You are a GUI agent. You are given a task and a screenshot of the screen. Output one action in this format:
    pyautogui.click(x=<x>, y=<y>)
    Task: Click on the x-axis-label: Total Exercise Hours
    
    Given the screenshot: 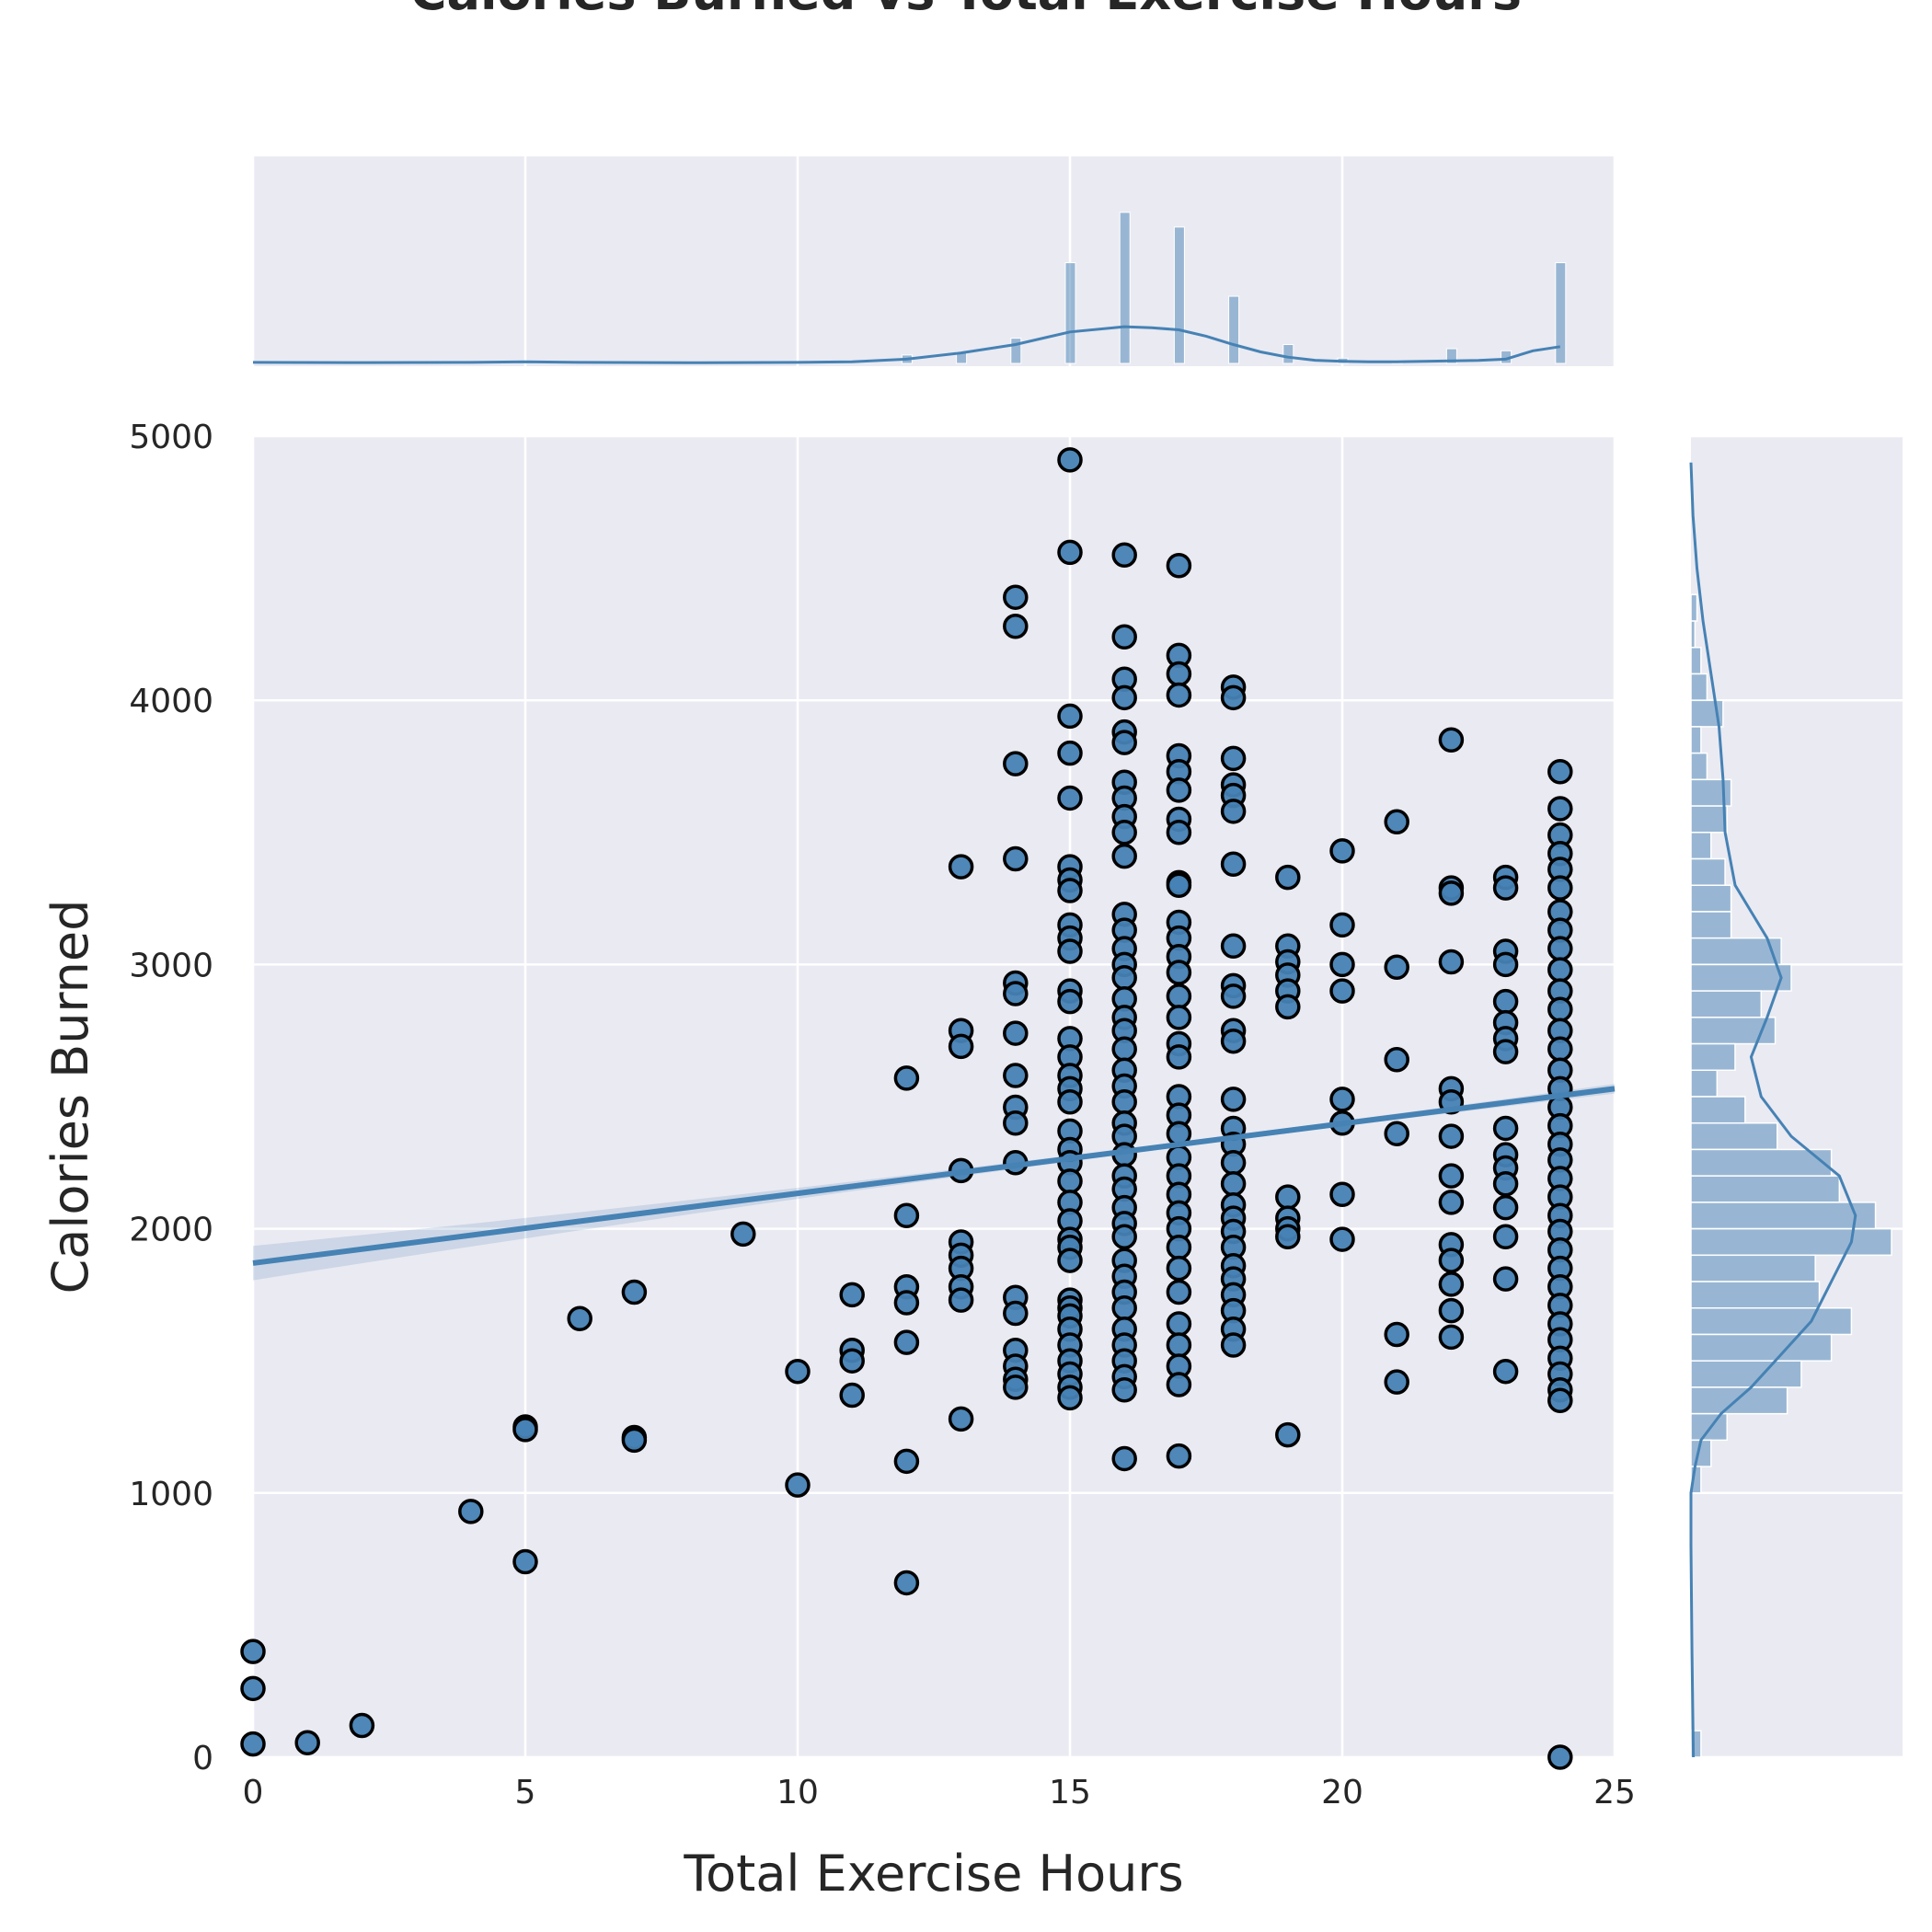 What is the action you would take?
    pyautogui.click(x=933, y=1874)
    